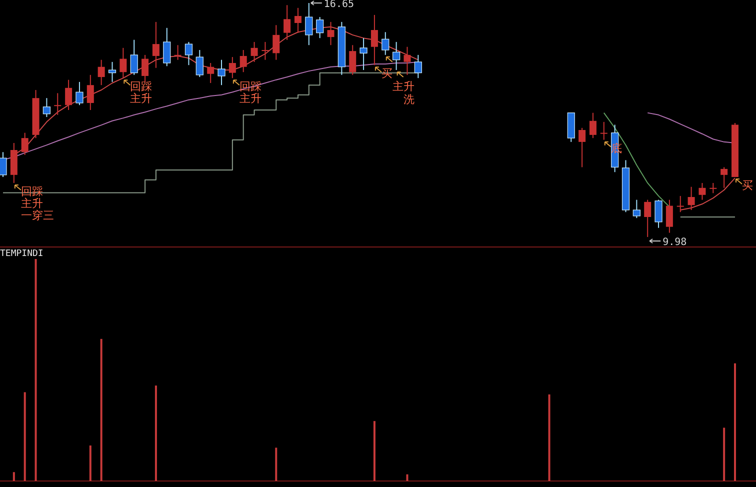 The height and width of the screenshot is (487, 756). Describe the element at coordinates (403, 87) in the screenshot. I see `text: 主升` at that location.